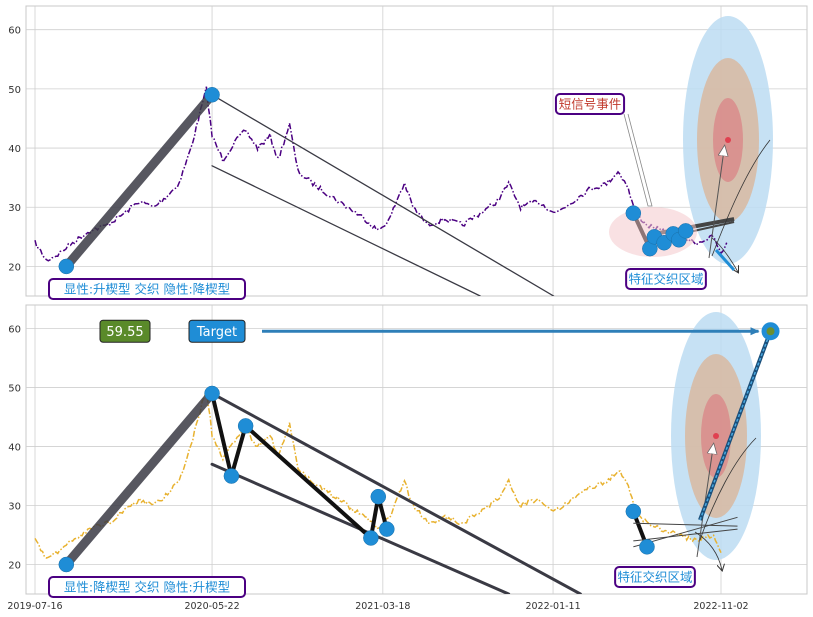 This screenshot has width=813, height=617. I want to click on x-tick-label: 2022-01-11, so click(552, 606).